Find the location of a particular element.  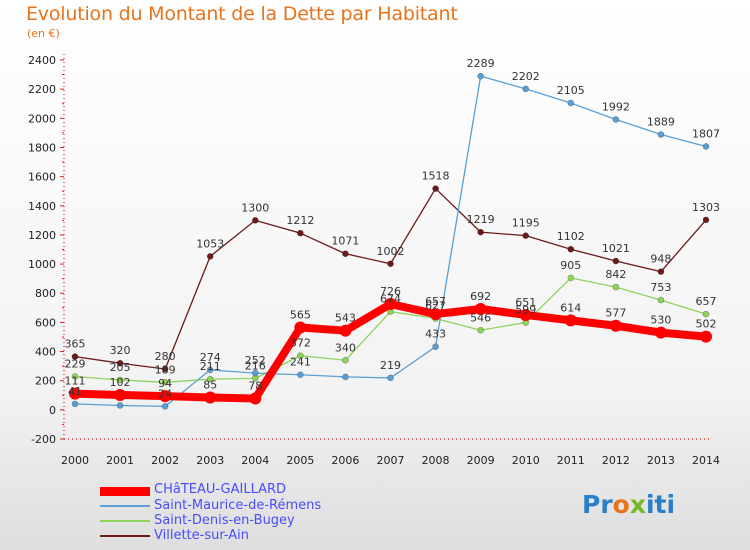

data-label: 530 is located at coordinates (660, 320).